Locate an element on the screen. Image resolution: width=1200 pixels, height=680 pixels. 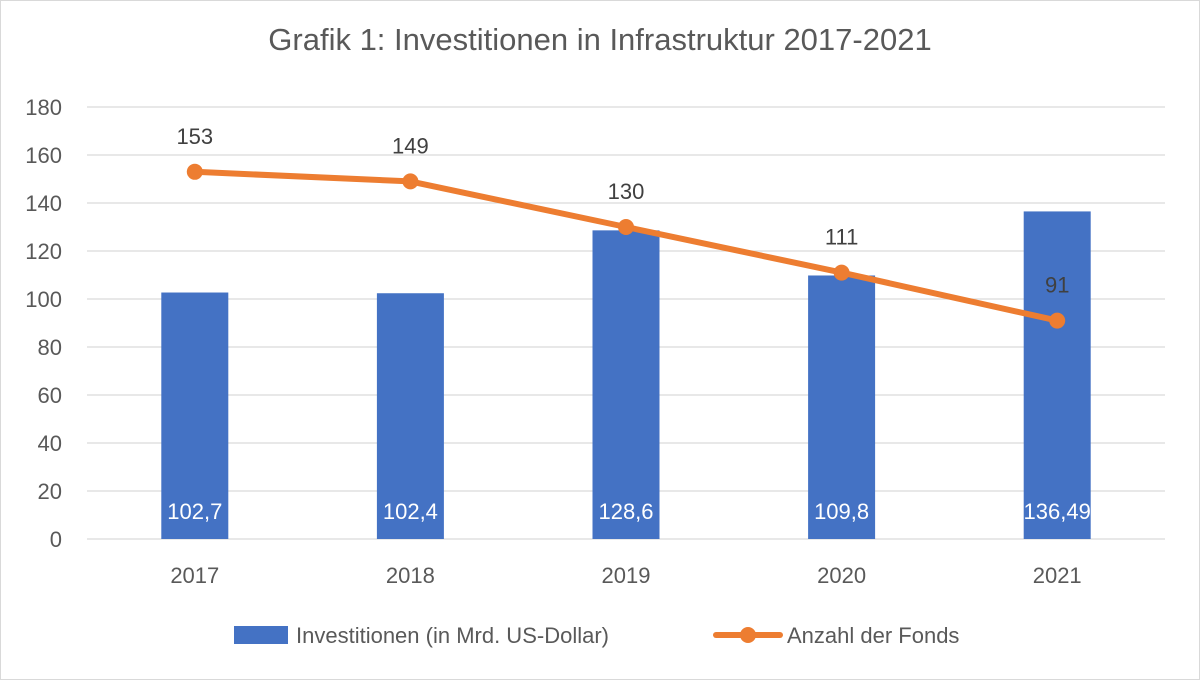
x-tick-label: 2020 is located at coordinates (841, 575).